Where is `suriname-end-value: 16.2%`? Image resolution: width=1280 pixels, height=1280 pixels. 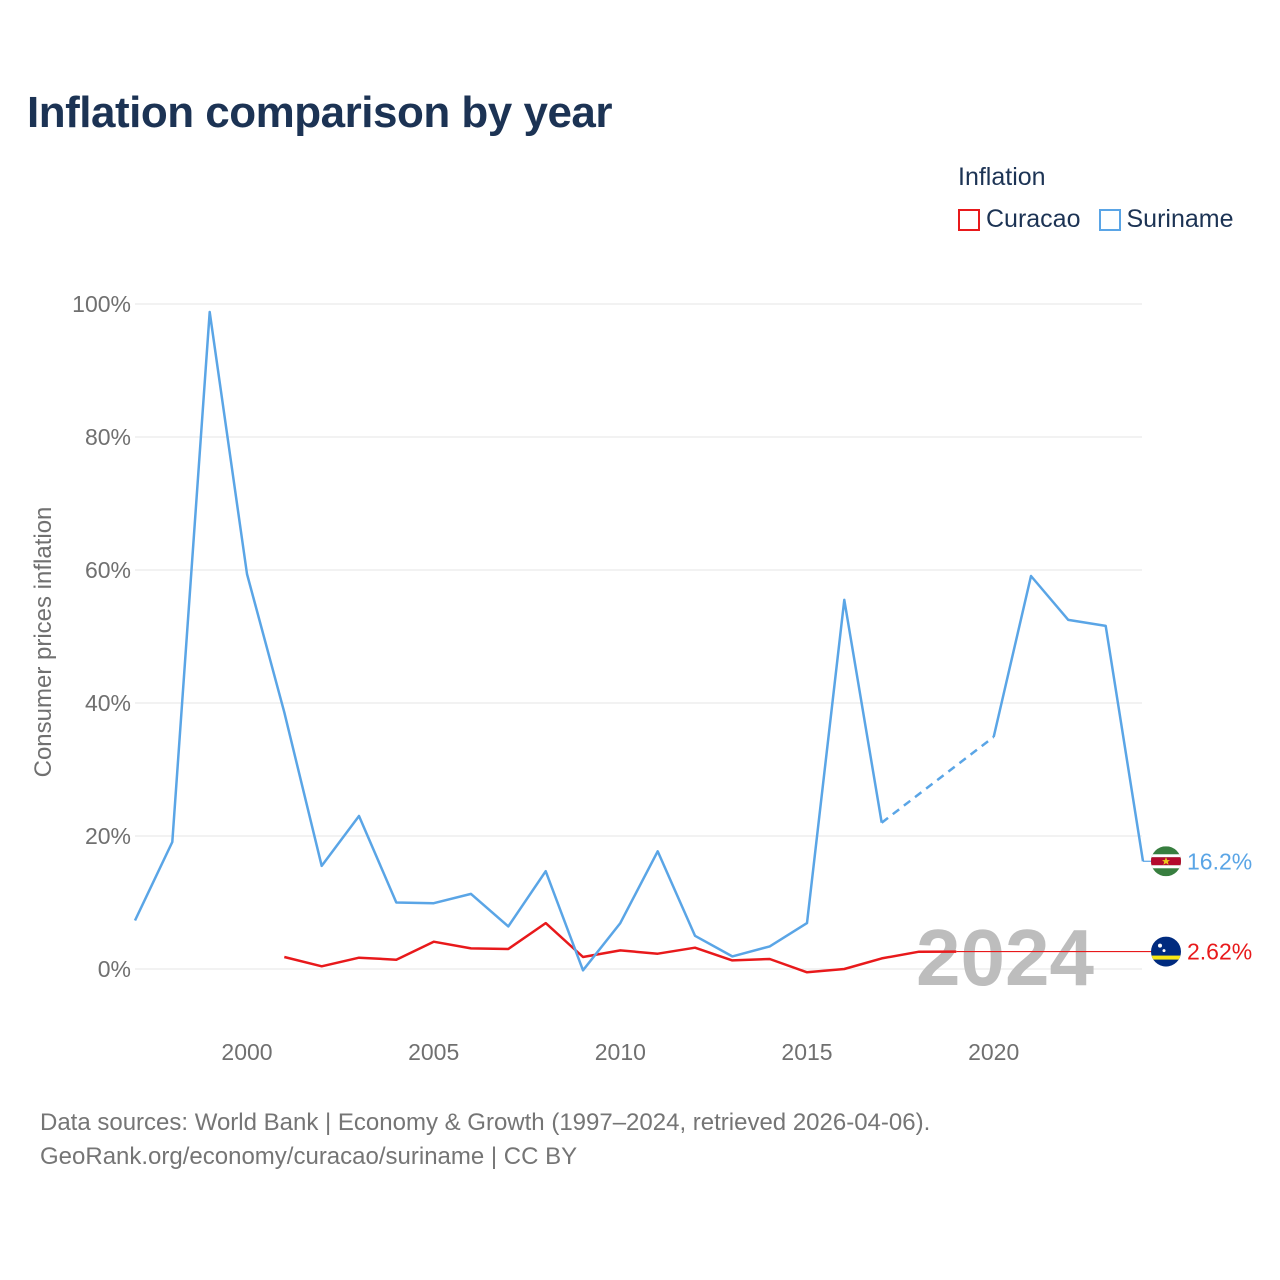 suriname-end-value: 16.2% is located at coordinates (1219, 861).